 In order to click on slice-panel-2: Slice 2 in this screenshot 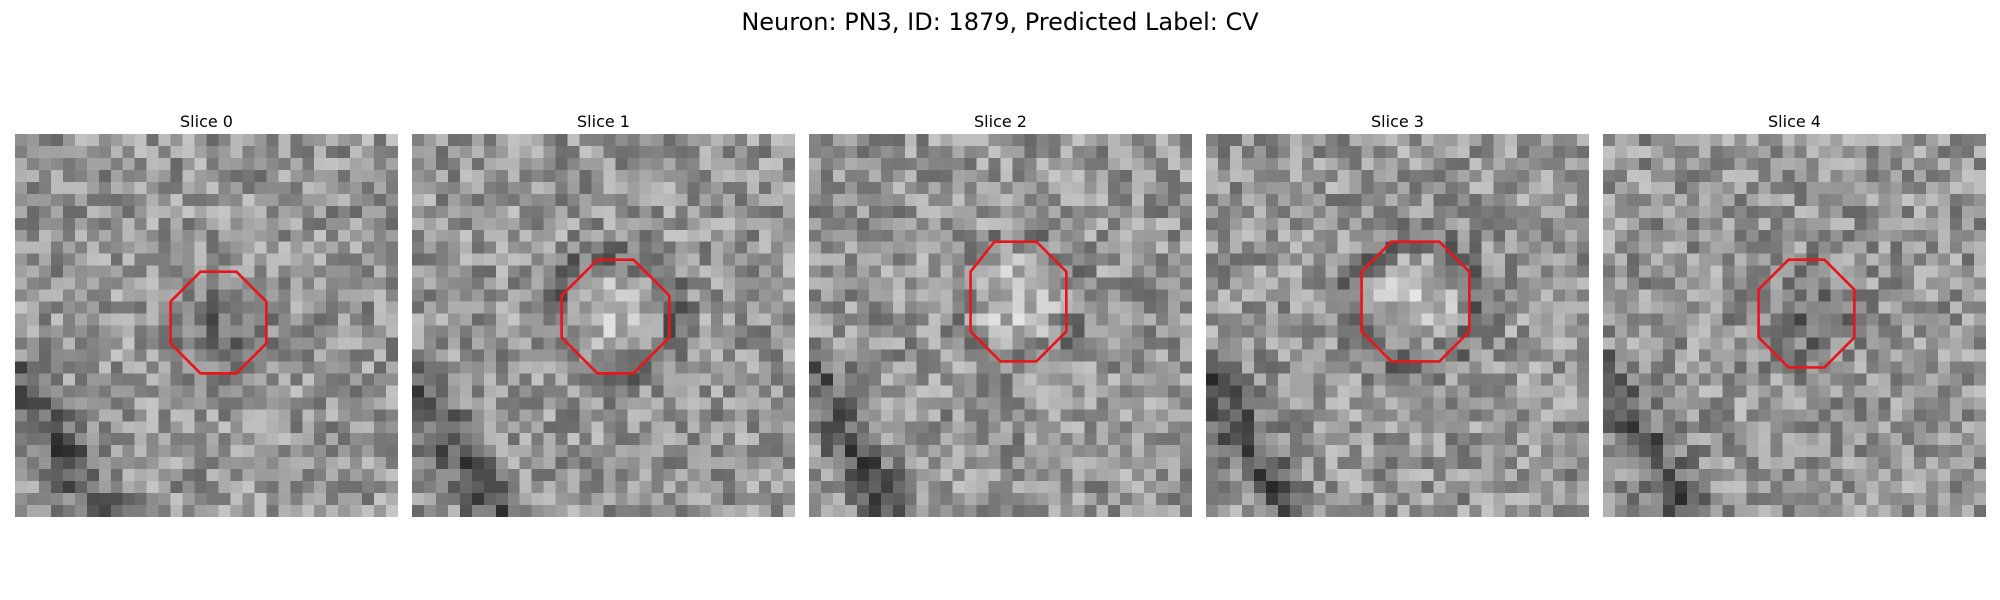, I will do `click(1000, 313)`.